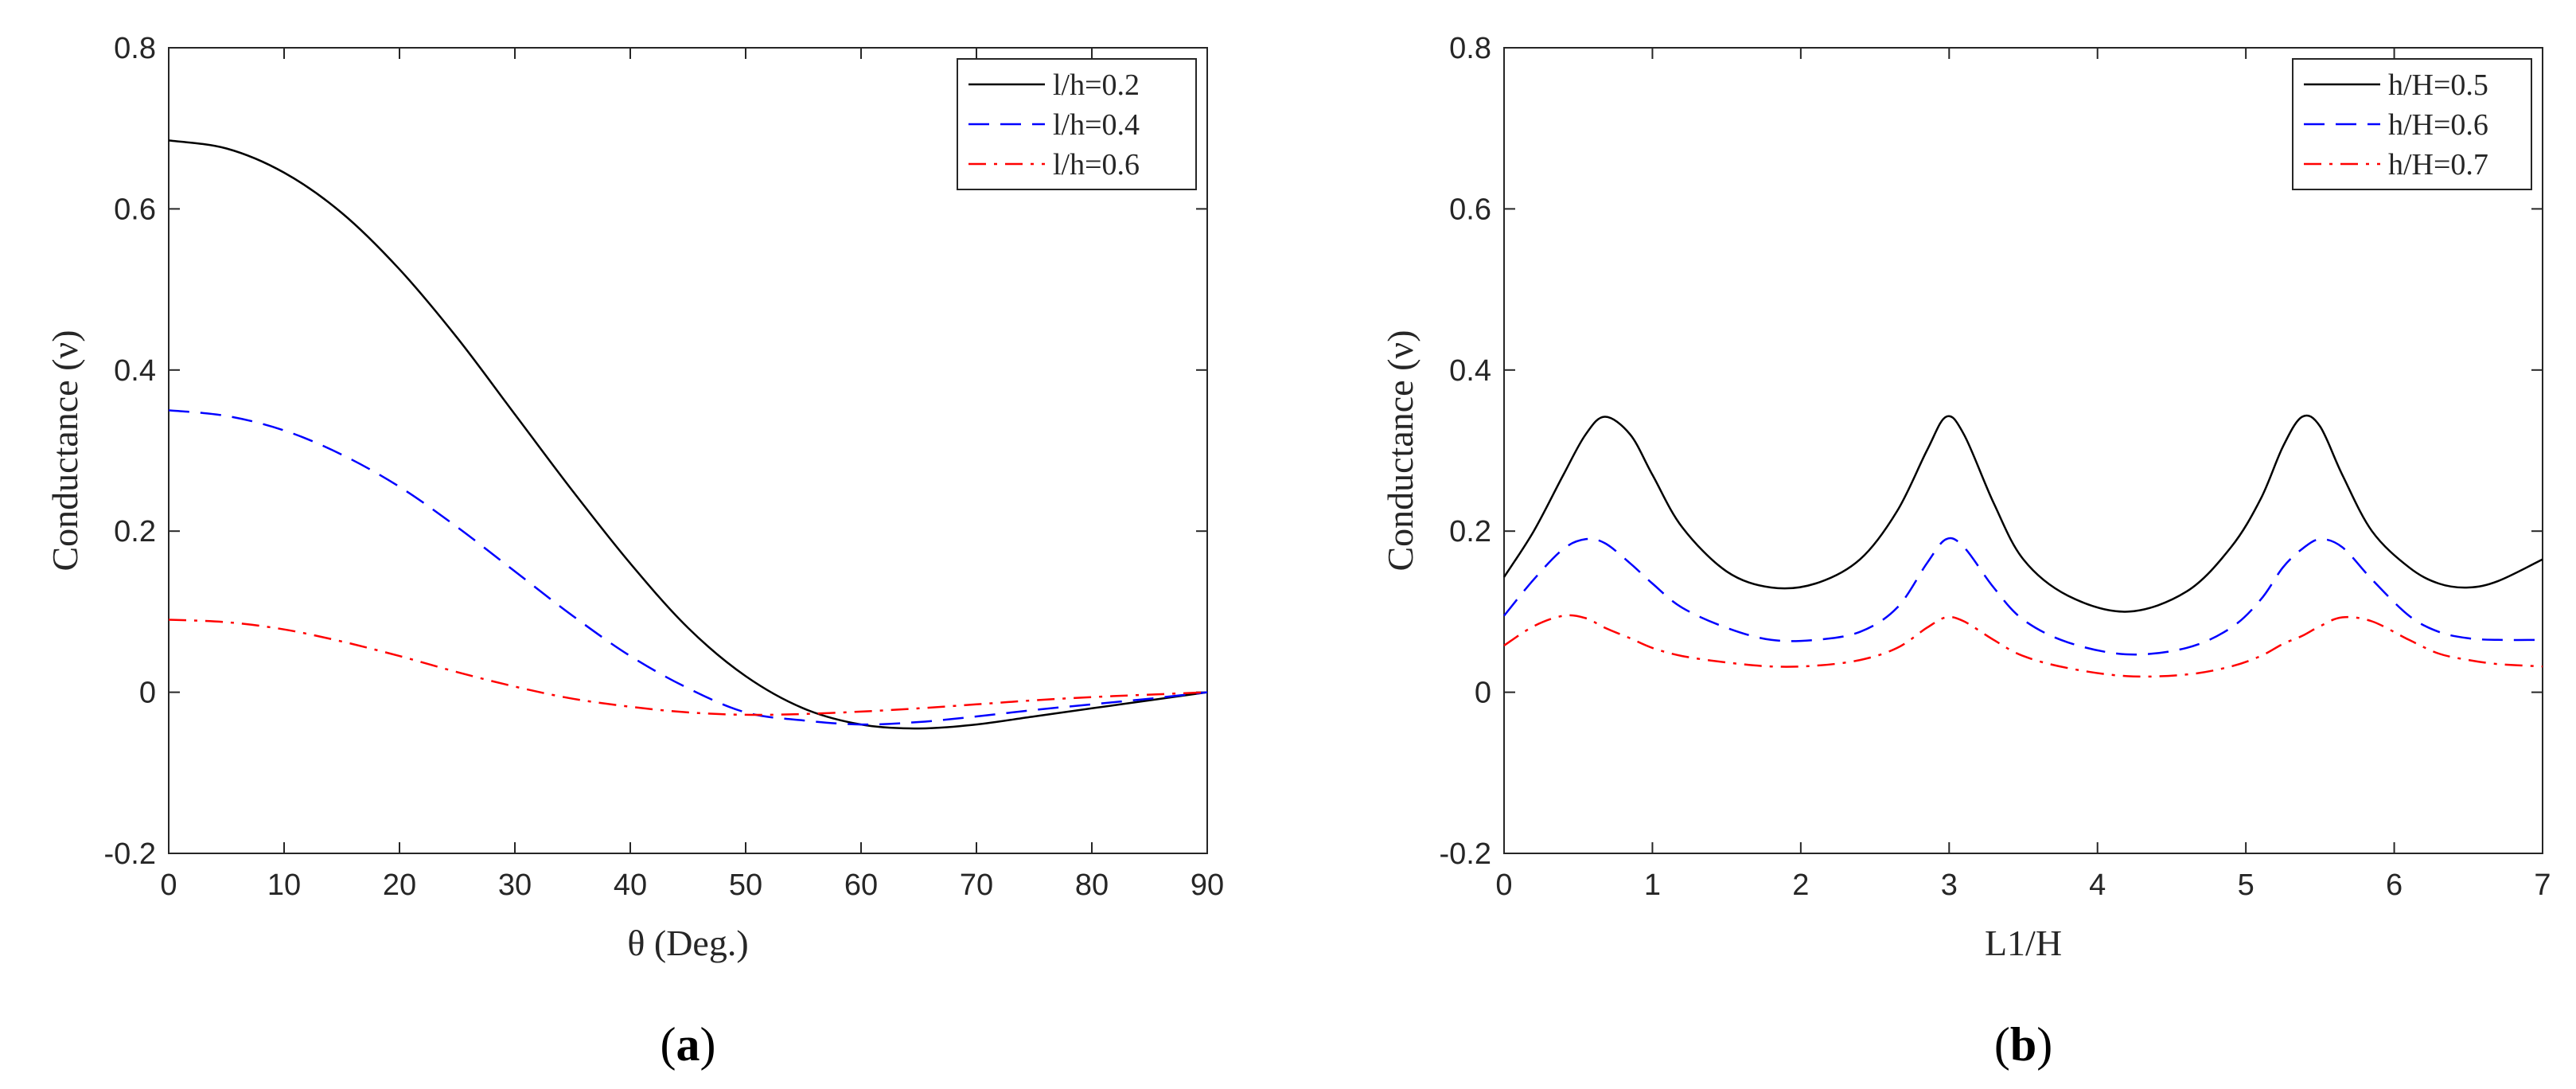 The image size is (2576, 1089). What do you see at coordinates (1950, 885) in the screenshot?
I see `x-tick-label: 3` at bounding box center [1950, 885].